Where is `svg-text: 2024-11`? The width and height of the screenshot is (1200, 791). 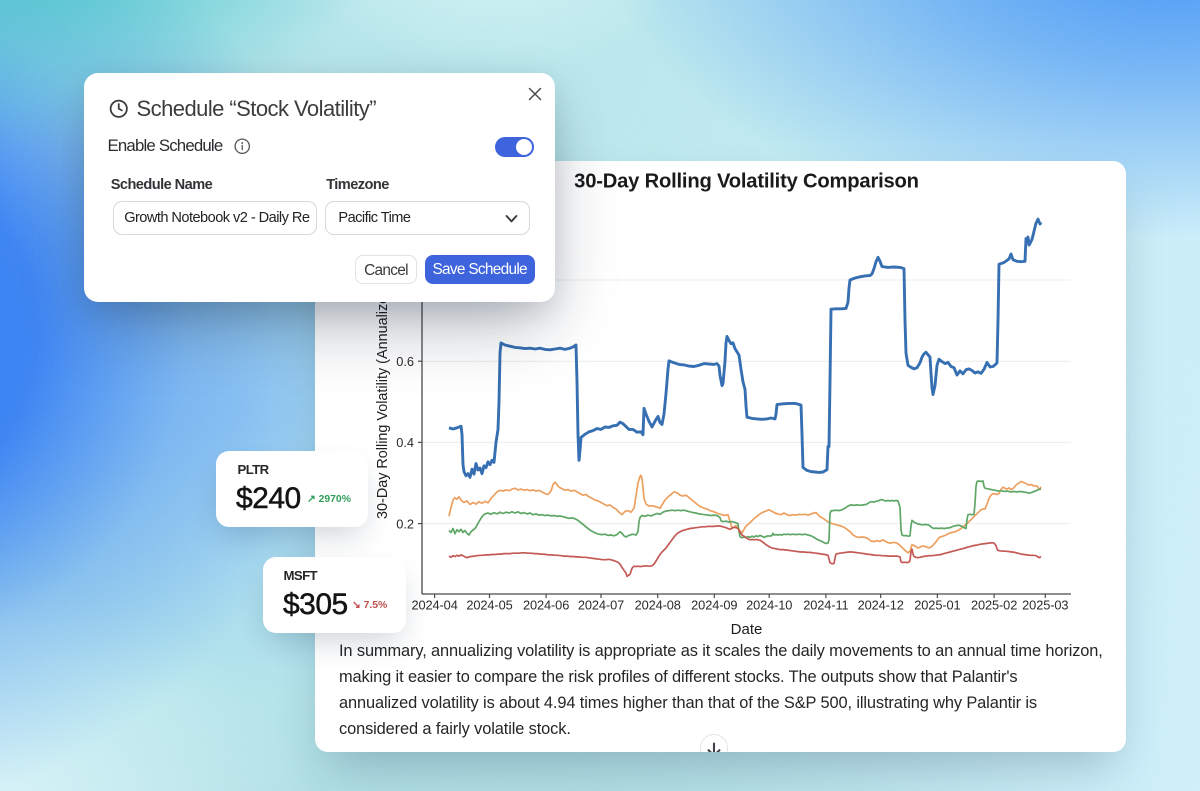 svg-text: 2024-11 is located at coordinates (825, 605).